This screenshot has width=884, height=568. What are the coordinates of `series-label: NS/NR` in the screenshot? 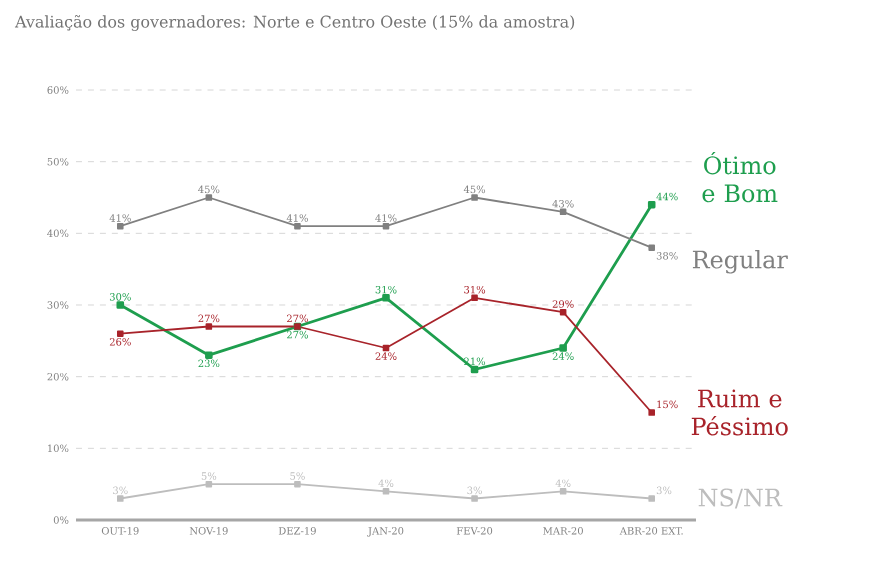 It's located at (740, 498).